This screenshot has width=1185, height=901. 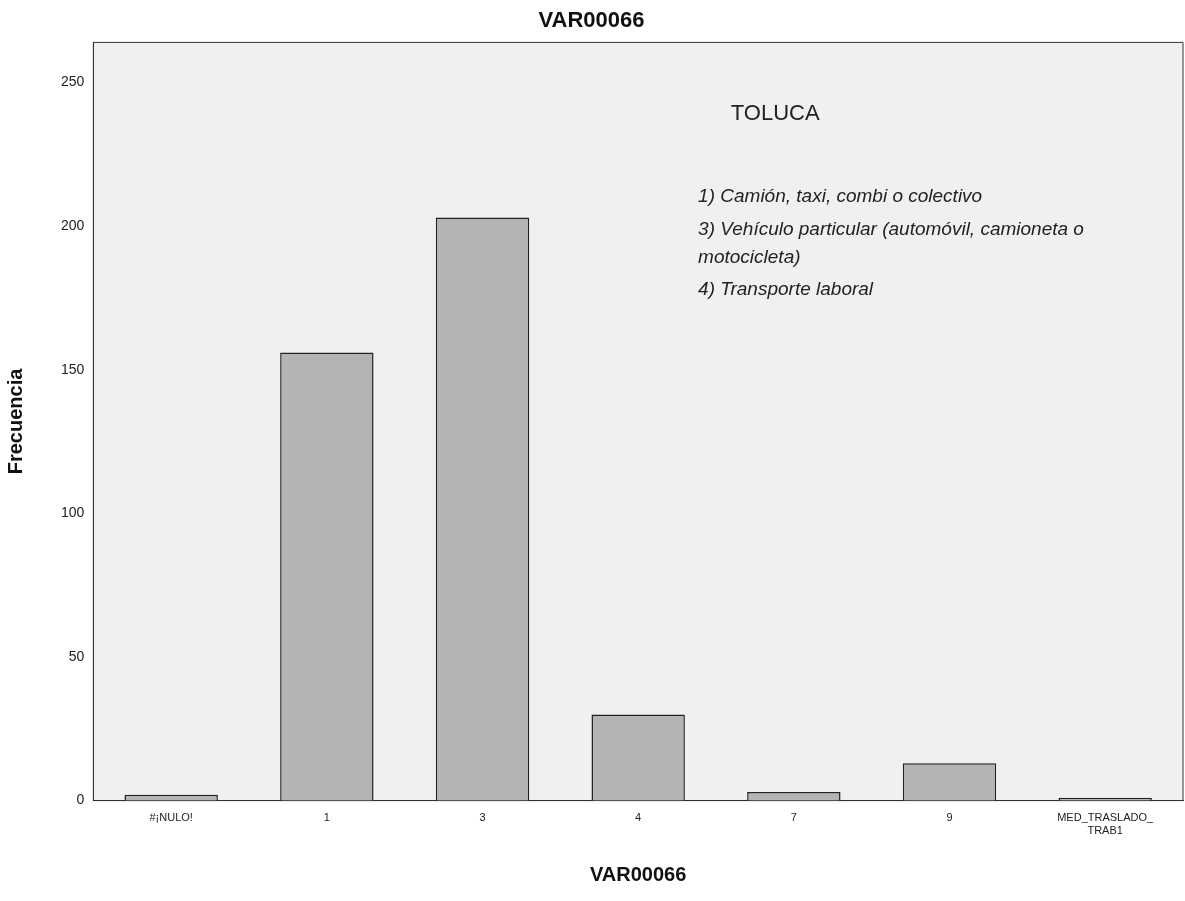 What do you see at coordinates (80, 799) in the screenshot?
I see `y-tick-label: 0` at bounding box center [80, 799].